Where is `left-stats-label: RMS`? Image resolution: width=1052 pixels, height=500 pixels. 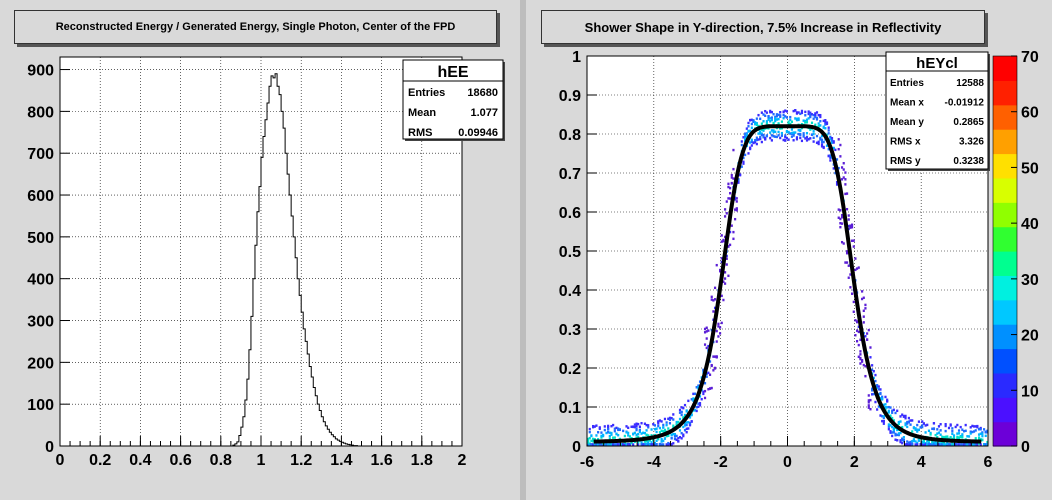
left-stats-label: RMS is located at coordinates (420, 133).